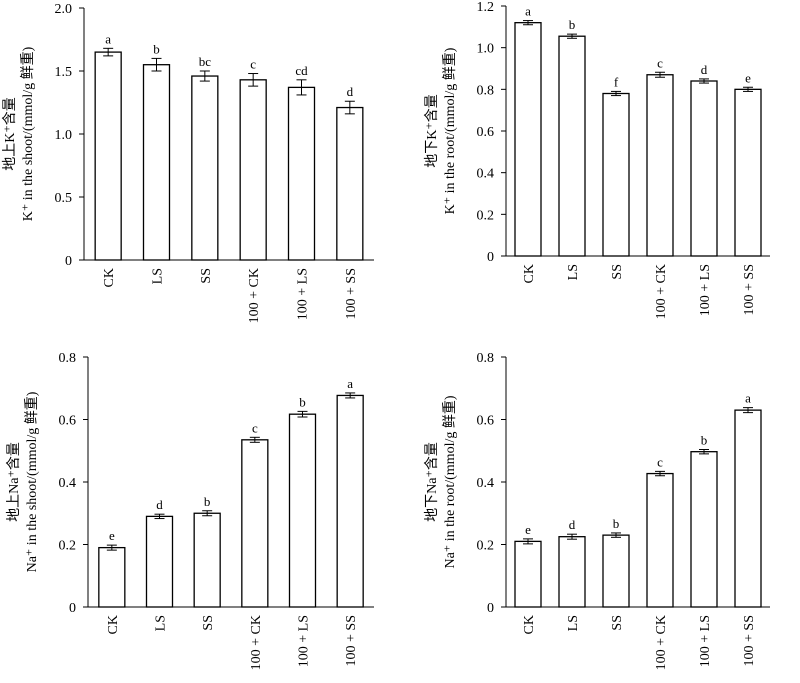 The image size is (800, 683). What do you see at coordinates (616, 81) in the screenshot?
I see `significance-label: f` at bounding box center [616, 81].